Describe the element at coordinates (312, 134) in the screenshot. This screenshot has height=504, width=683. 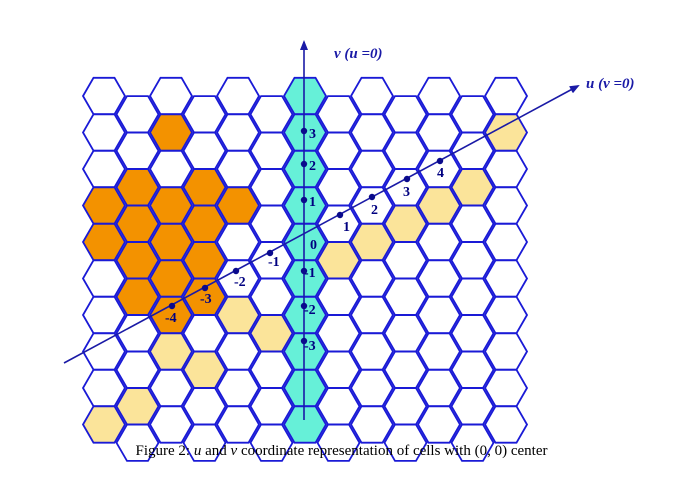
I see `v-tick-3: 3` at that location.